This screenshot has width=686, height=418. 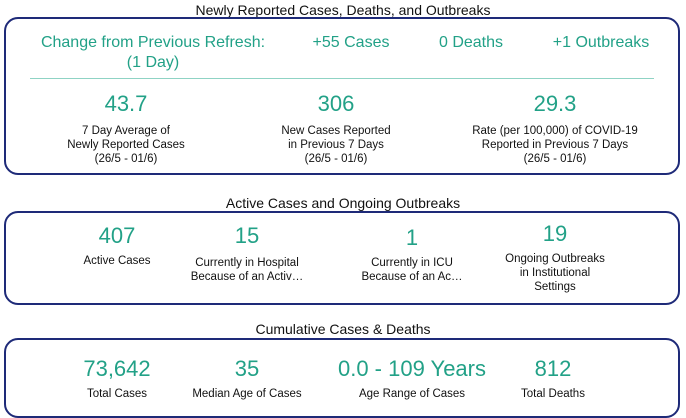 What do you see at coordinates (117, 394) in the screenshot?
I see `metric-label: Total Cases` at bounding box center [117, 394].